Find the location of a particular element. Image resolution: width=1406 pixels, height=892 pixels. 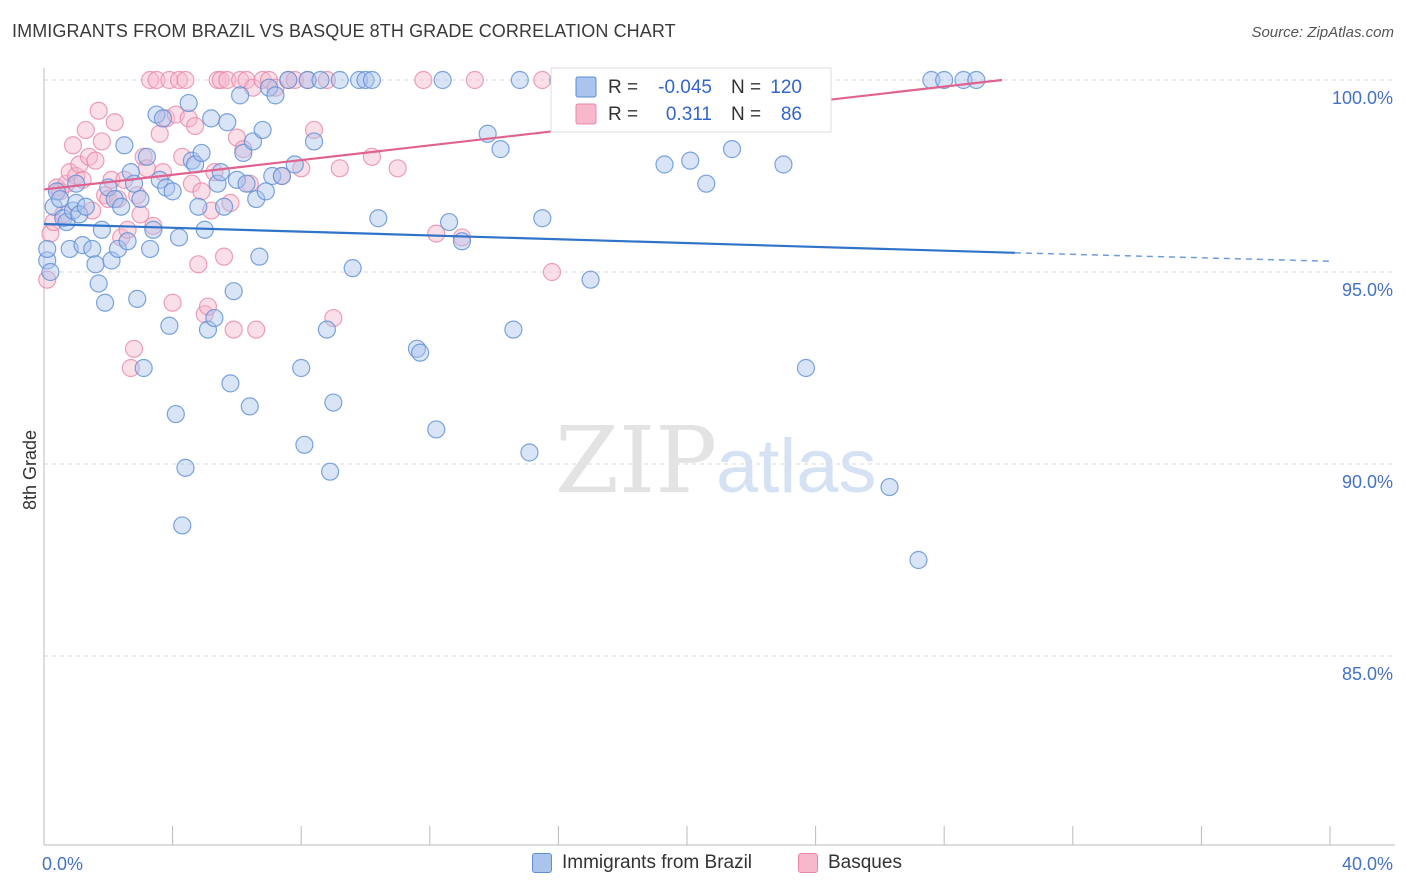

legend-box is located at coordinates (691, 100).